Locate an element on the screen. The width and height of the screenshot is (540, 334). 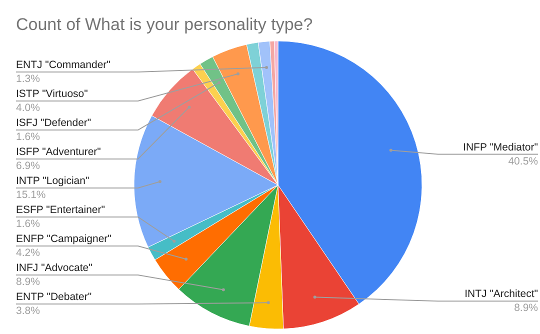
slice-label: INFP "Mediator" is located at coordinates (500, 147).